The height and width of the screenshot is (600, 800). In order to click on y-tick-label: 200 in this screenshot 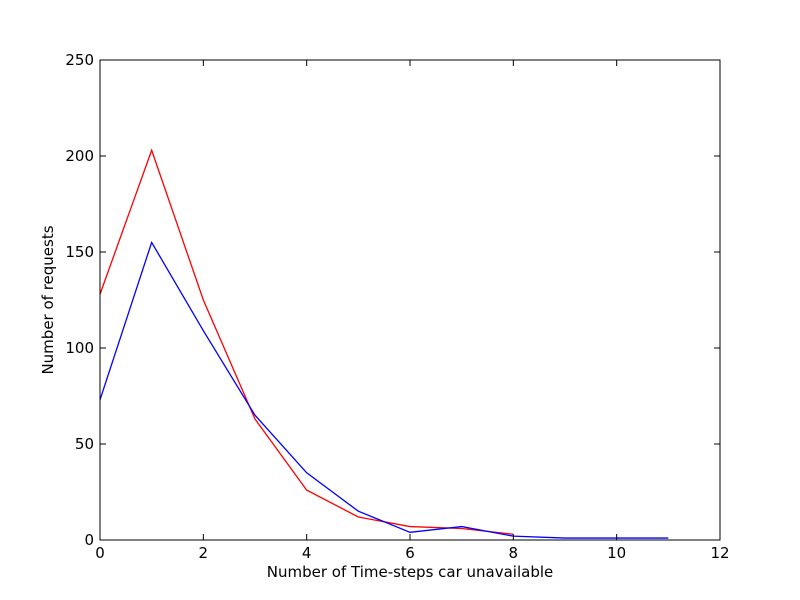, I will do `click(79, 156)`.